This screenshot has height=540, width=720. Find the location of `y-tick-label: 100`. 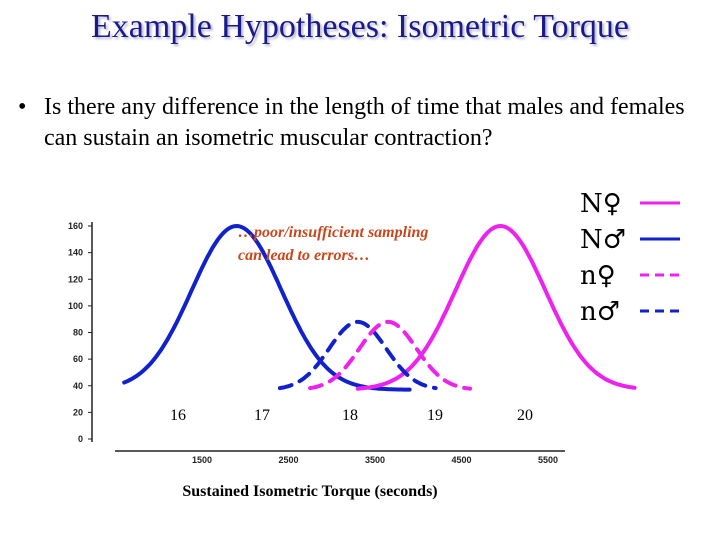

y-tick-label: 100 is located at coordinates (75, 306).